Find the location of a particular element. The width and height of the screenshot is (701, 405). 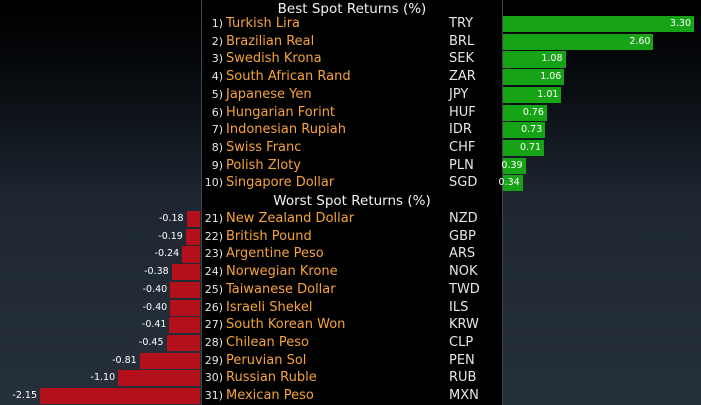

currency-name: Singapore Dollar is located at coordinates (280, 183).